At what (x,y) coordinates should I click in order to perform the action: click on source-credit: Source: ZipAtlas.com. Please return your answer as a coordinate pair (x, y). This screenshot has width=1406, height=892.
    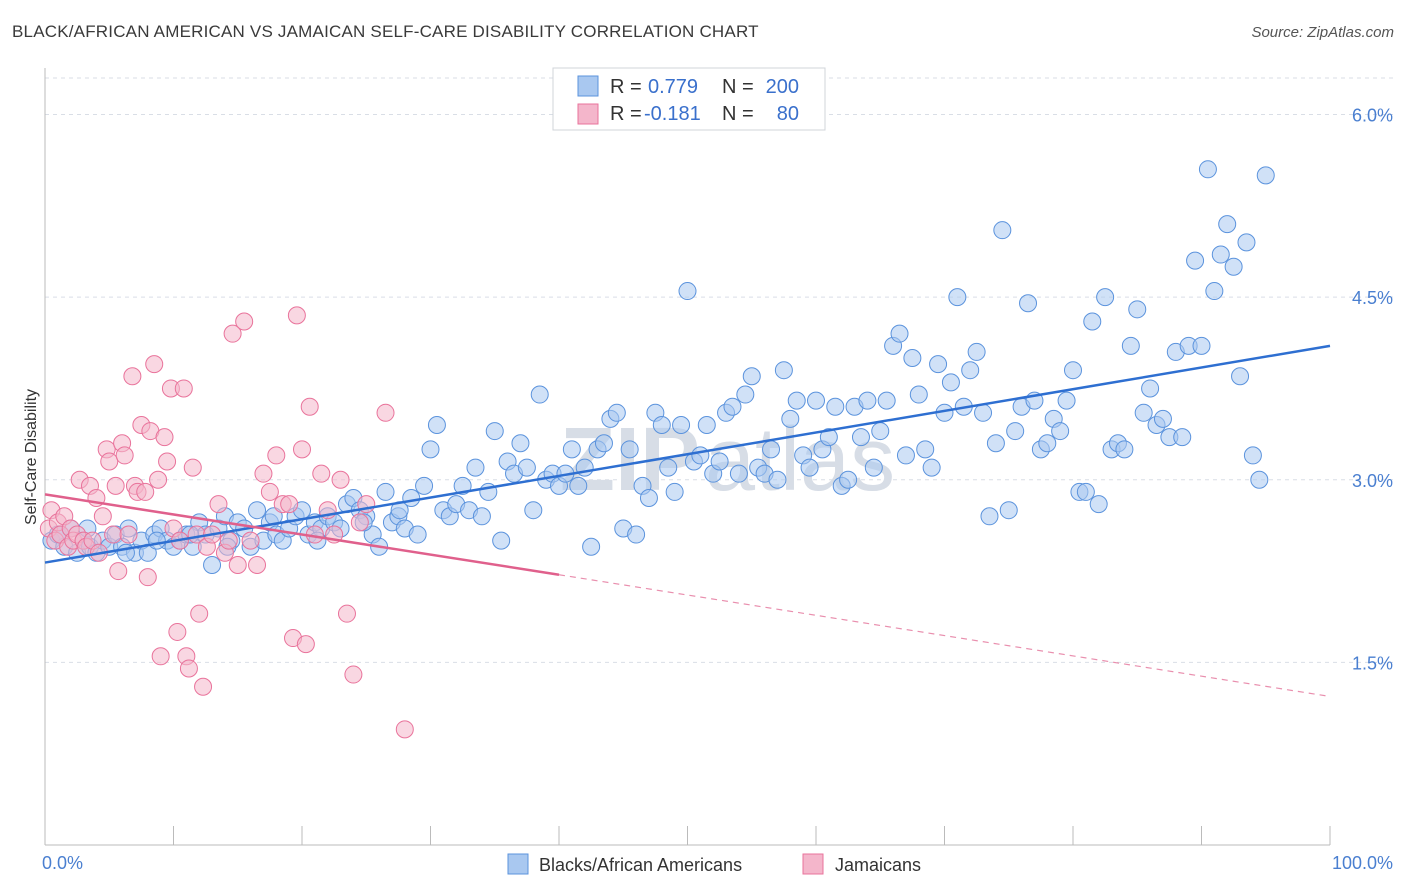
    Looking at the image, I should click on (1322, 32).